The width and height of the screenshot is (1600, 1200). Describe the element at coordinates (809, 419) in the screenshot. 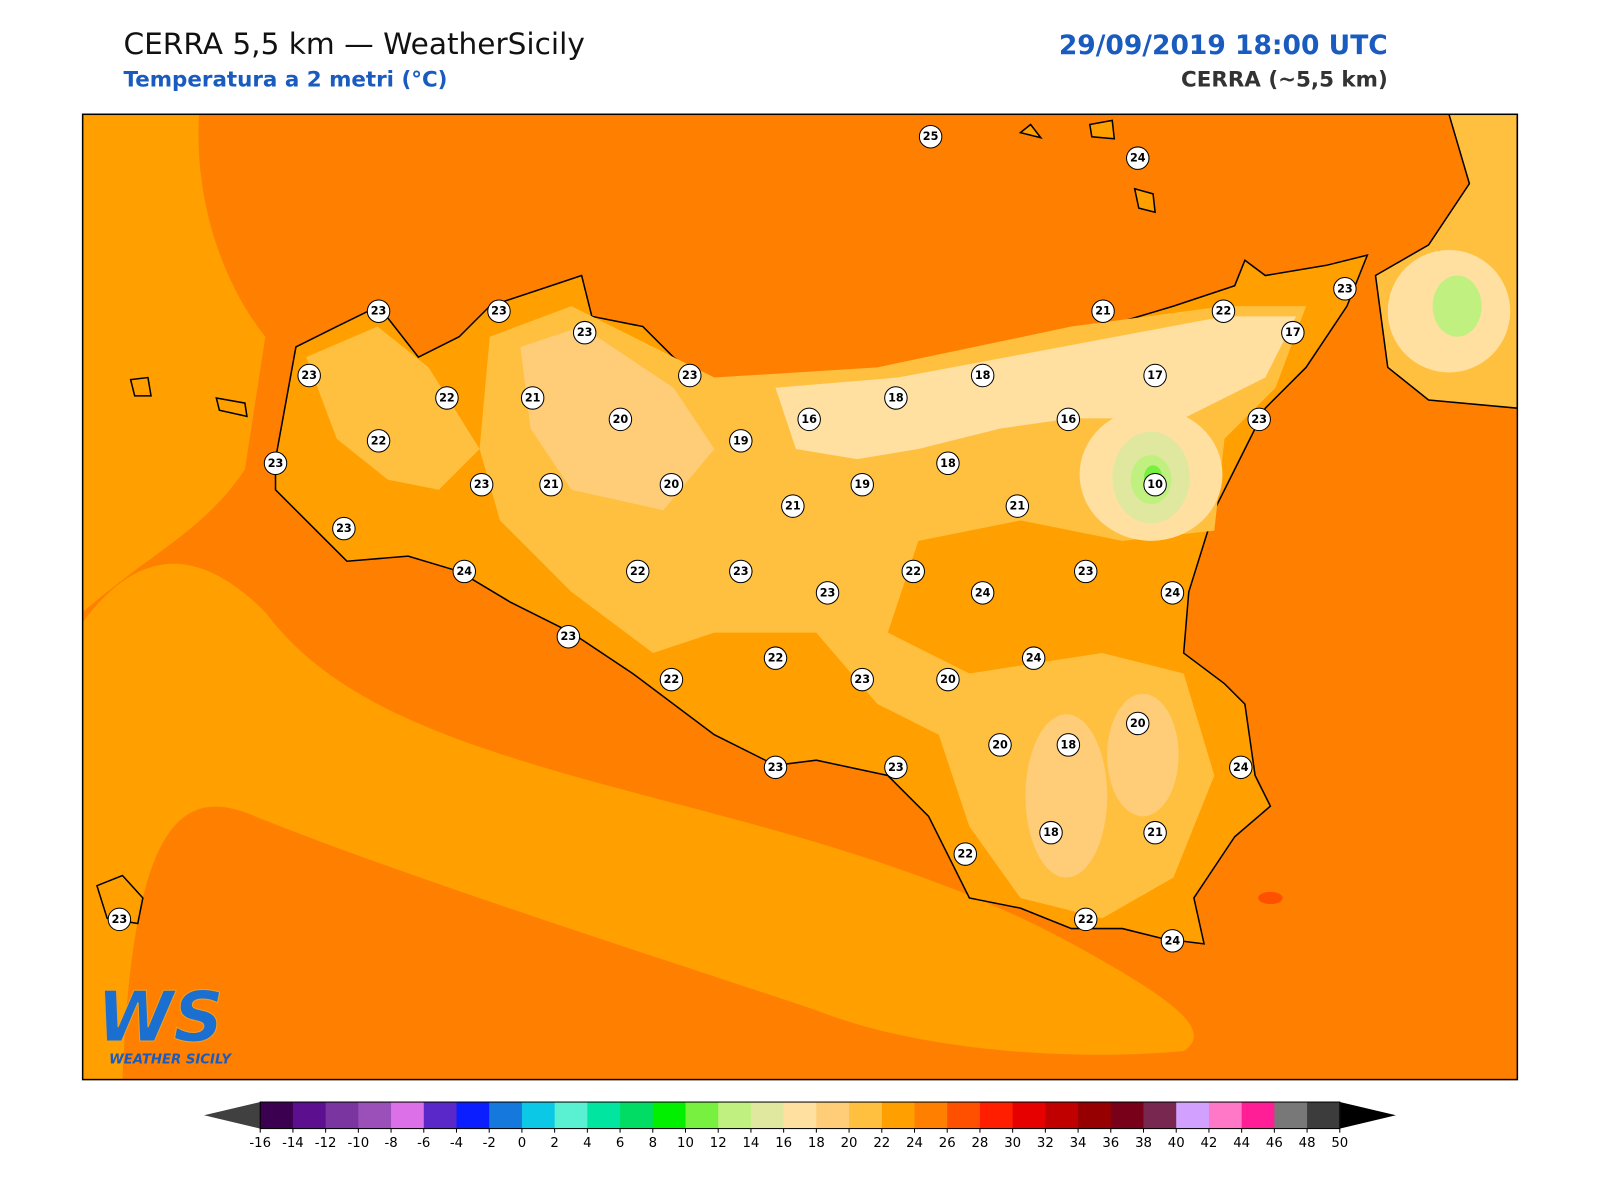

I see `station-value: 16` at that location.